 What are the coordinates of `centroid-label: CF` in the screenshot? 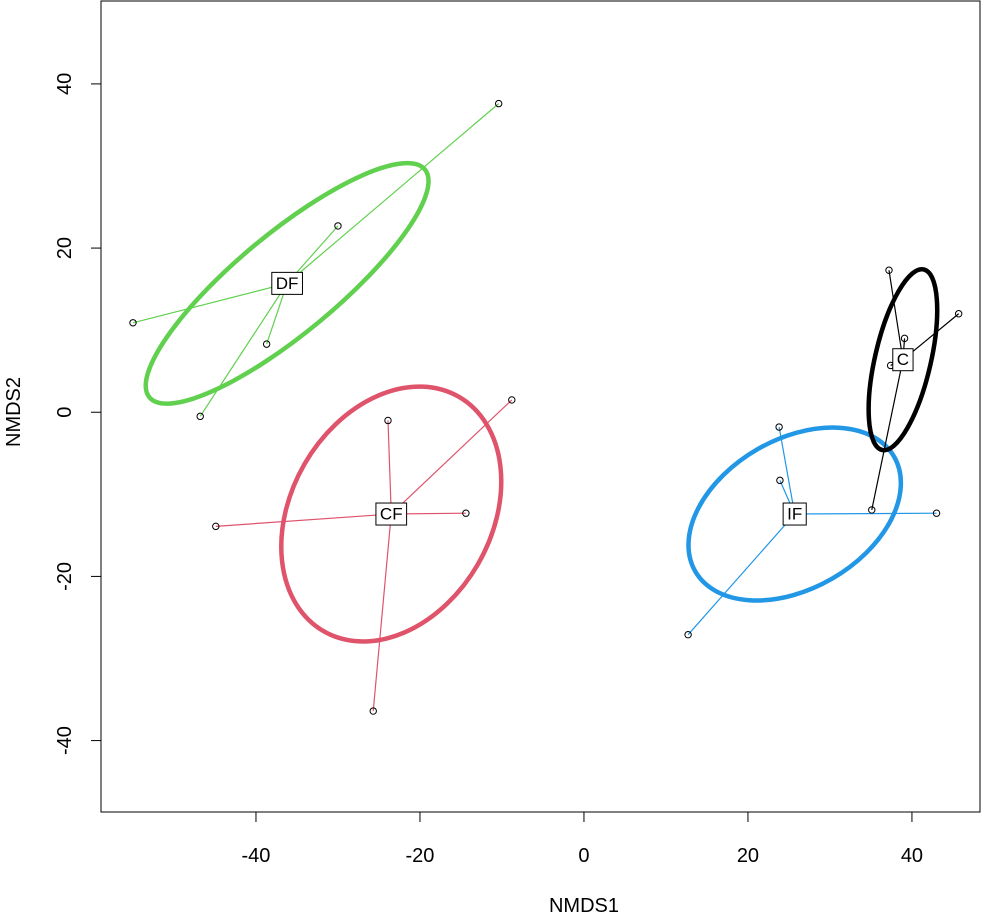 It's located at (391, 514).